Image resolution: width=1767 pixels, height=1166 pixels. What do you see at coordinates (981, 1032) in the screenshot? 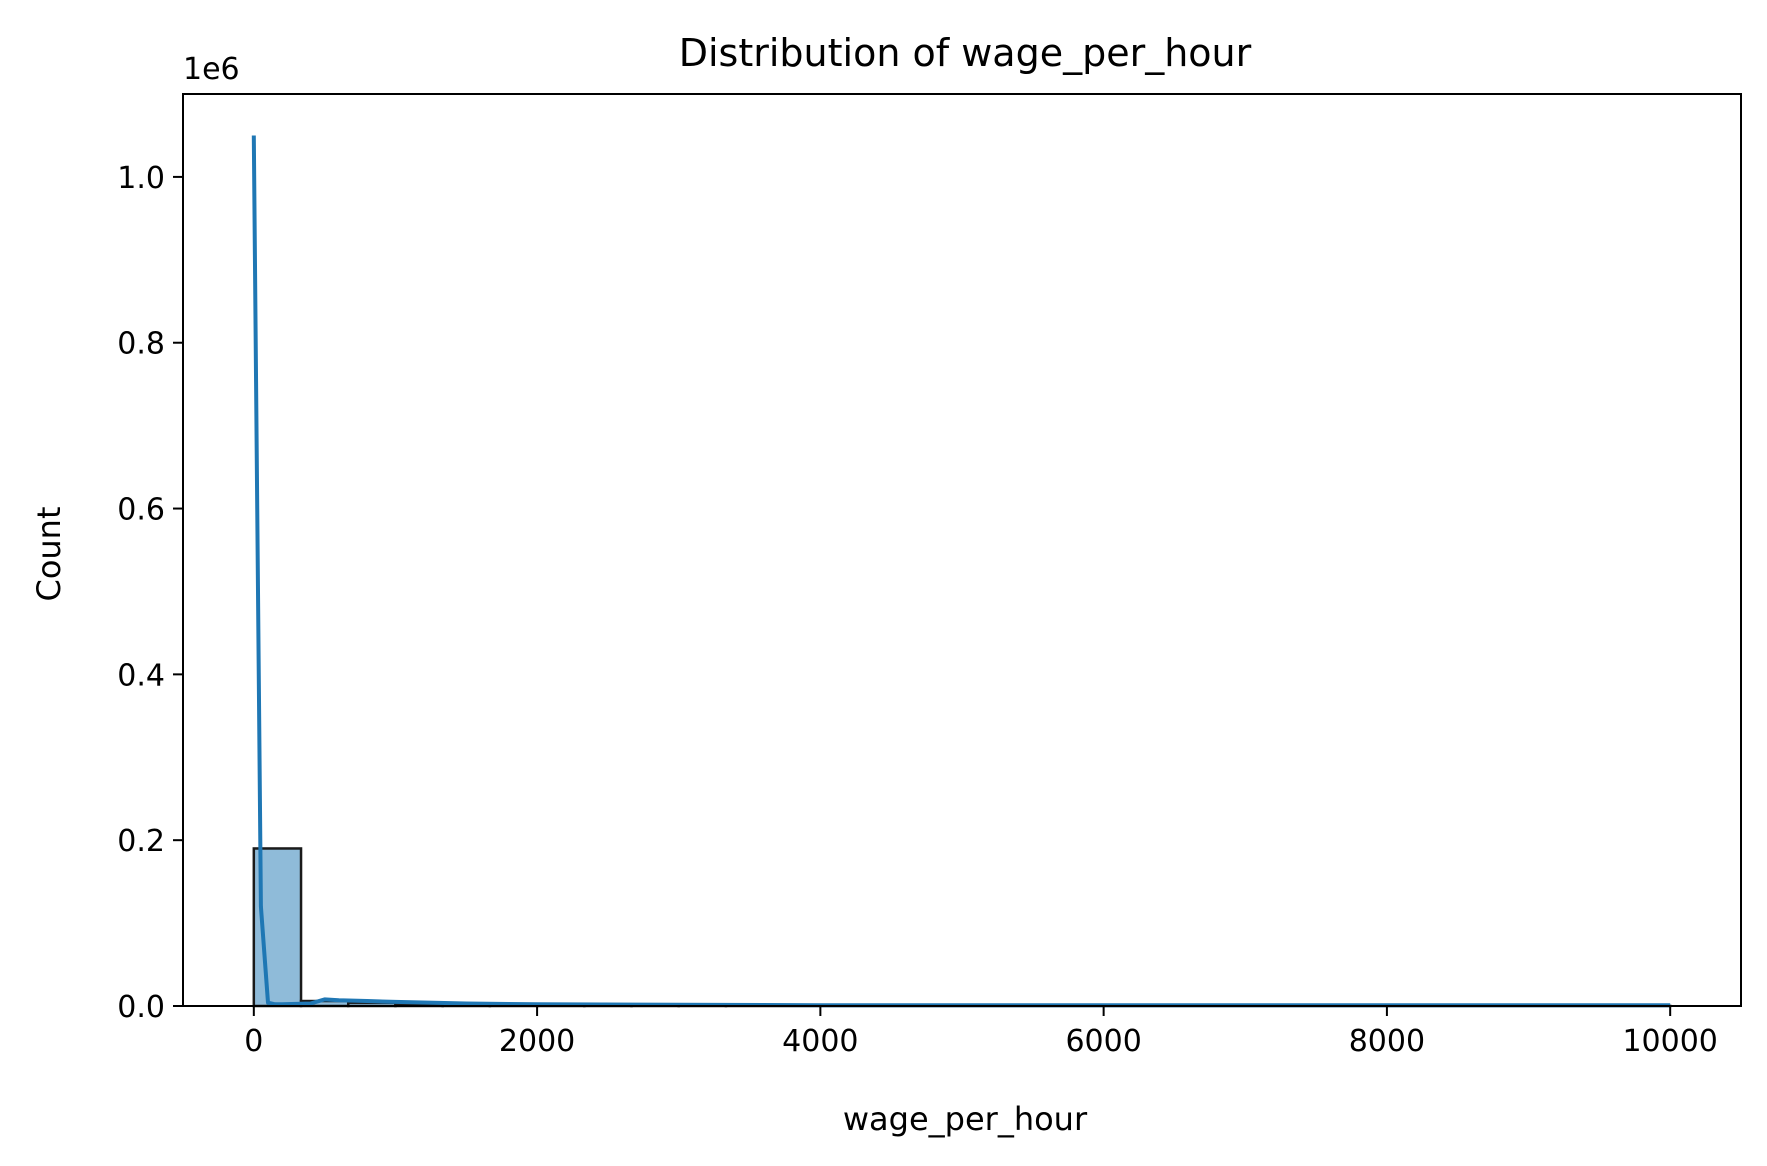
I see `x-axis-ticks: 0 2000 4000 6000 8000 10000` at bounding box center [981, 1032].